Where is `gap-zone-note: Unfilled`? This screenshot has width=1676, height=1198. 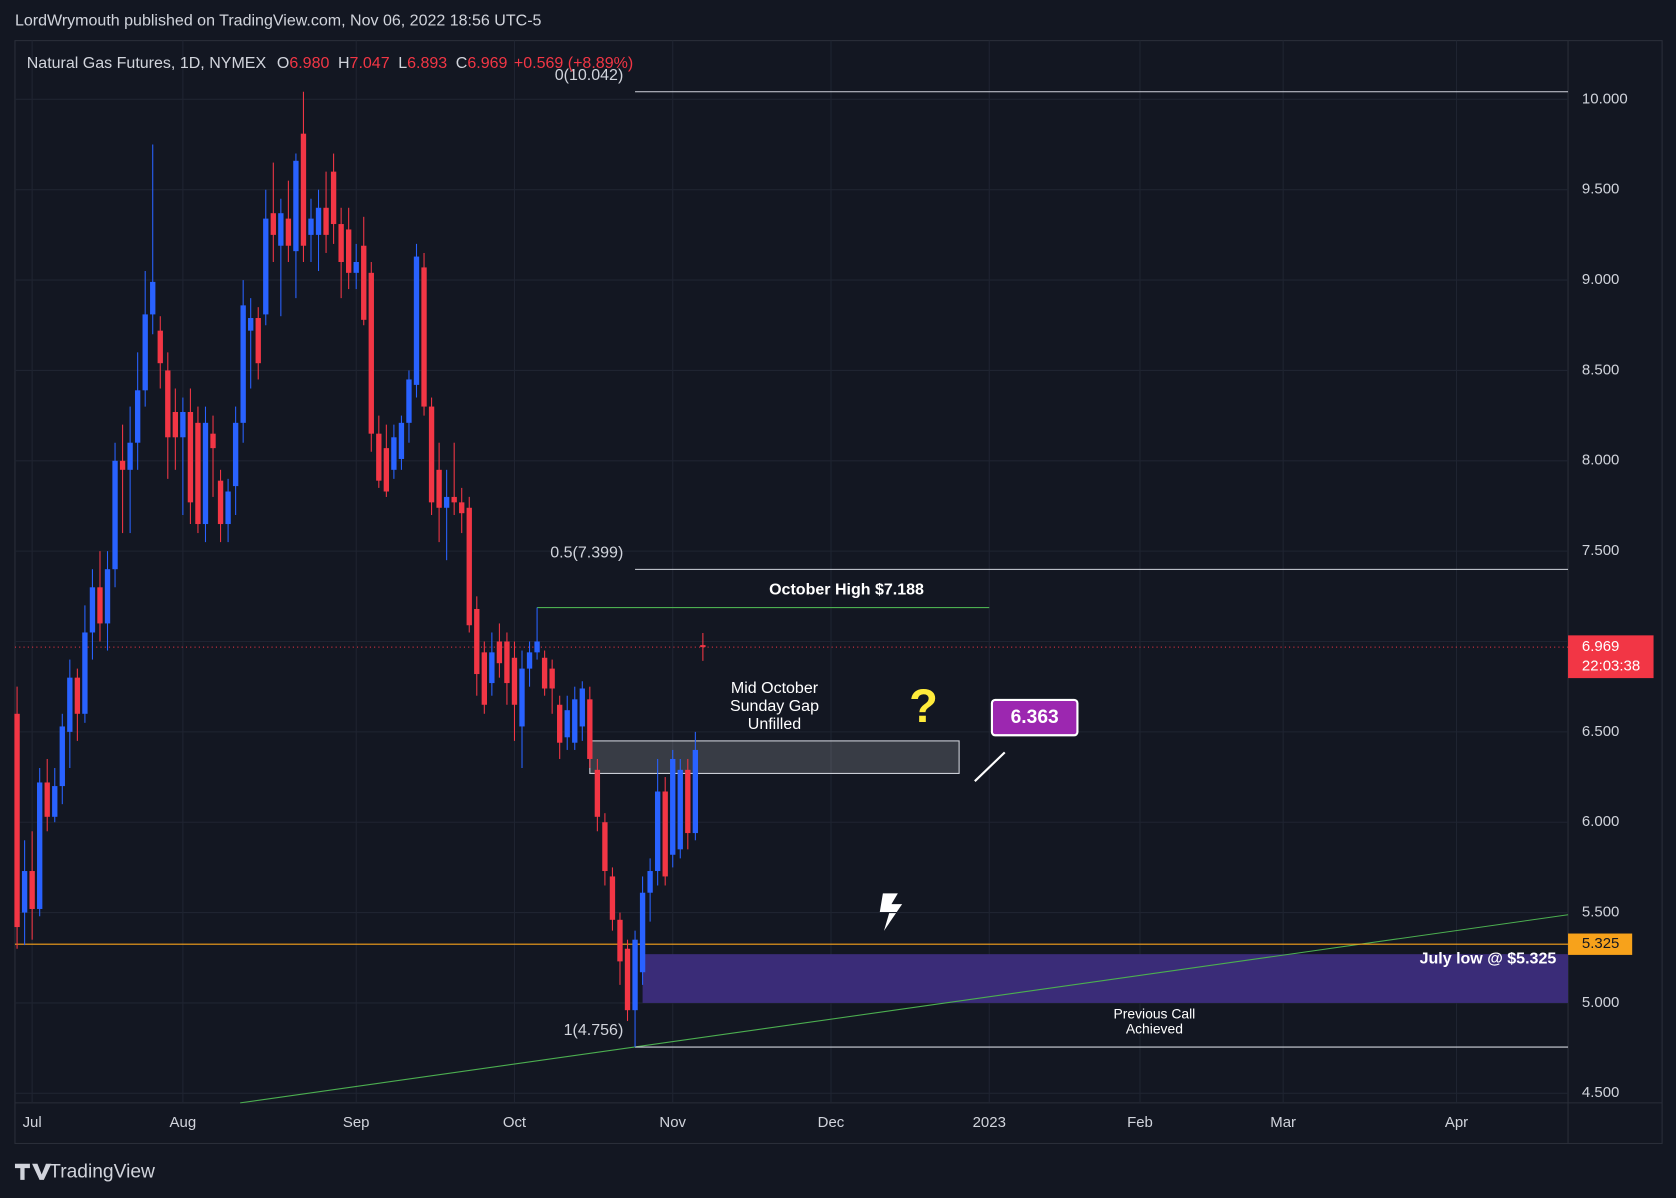 gap-zone-note: Unfilled is located at coordinates (774, 724).